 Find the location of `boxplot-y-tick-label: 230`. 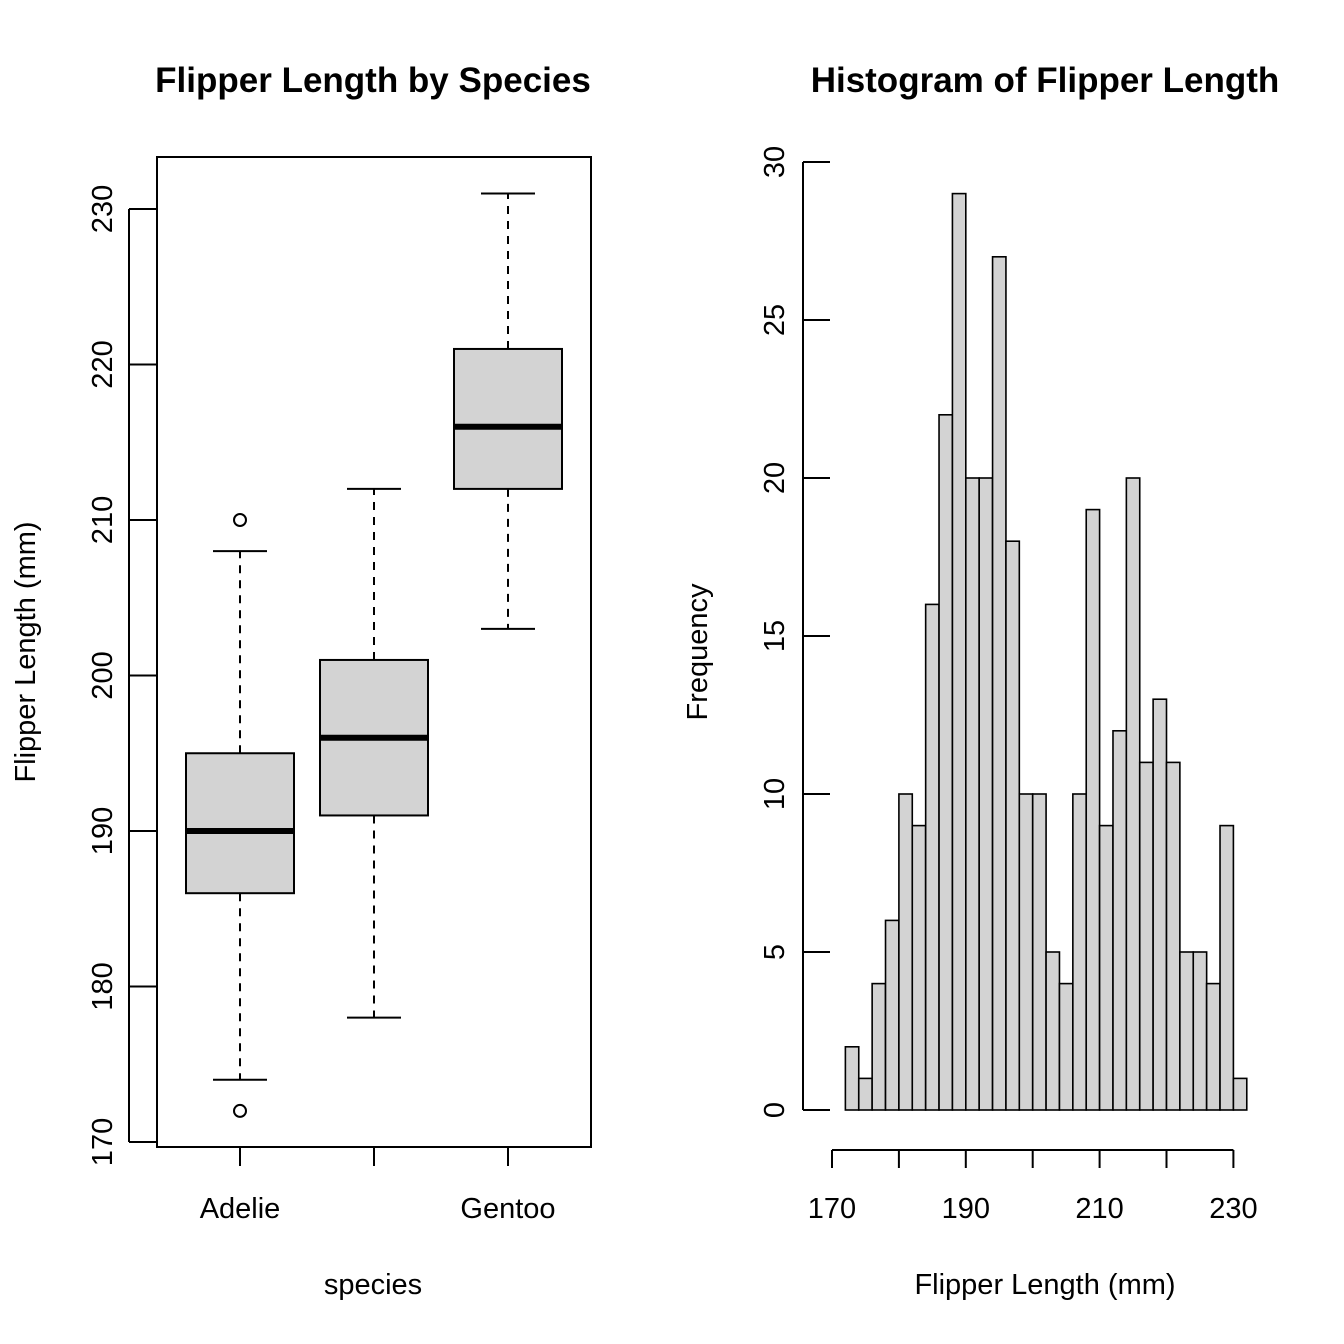

boxplot-y-tick-label: 230 is located at coordinates (103, 209).